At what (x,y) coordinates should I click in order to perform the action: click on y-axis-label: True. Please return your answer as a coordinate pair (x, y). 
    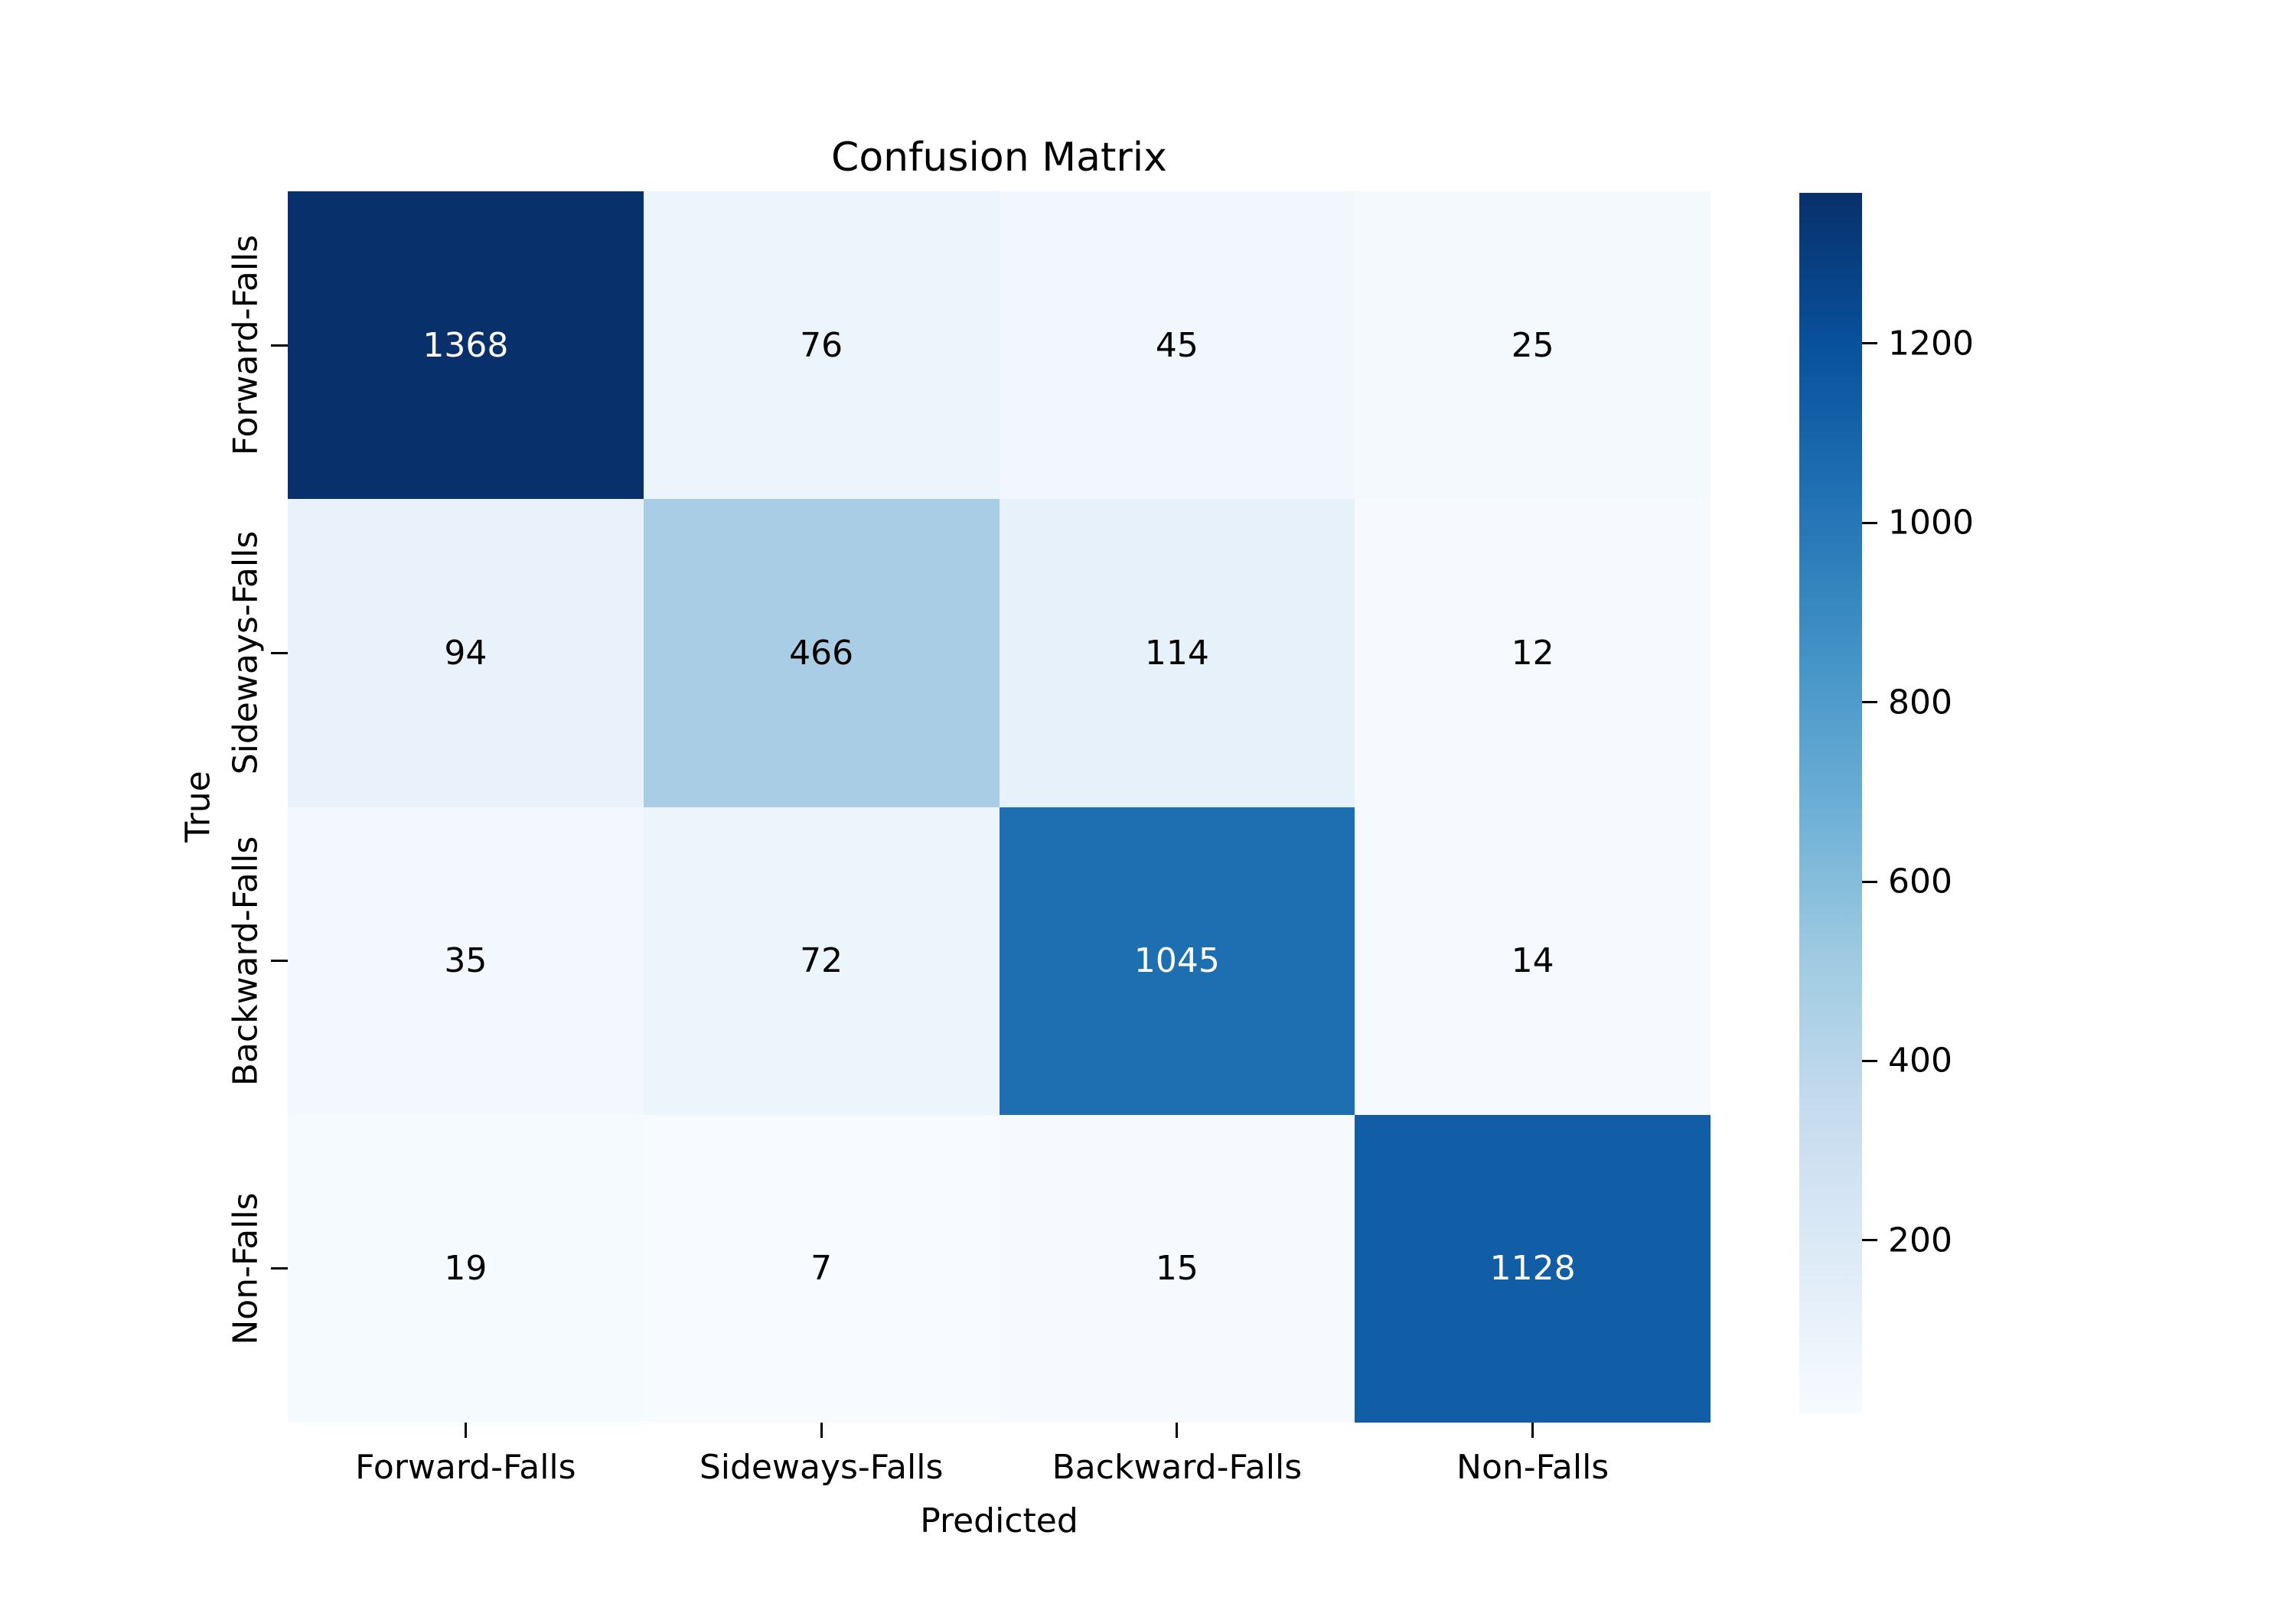
    Looking at the image, I should click on (198, 807).